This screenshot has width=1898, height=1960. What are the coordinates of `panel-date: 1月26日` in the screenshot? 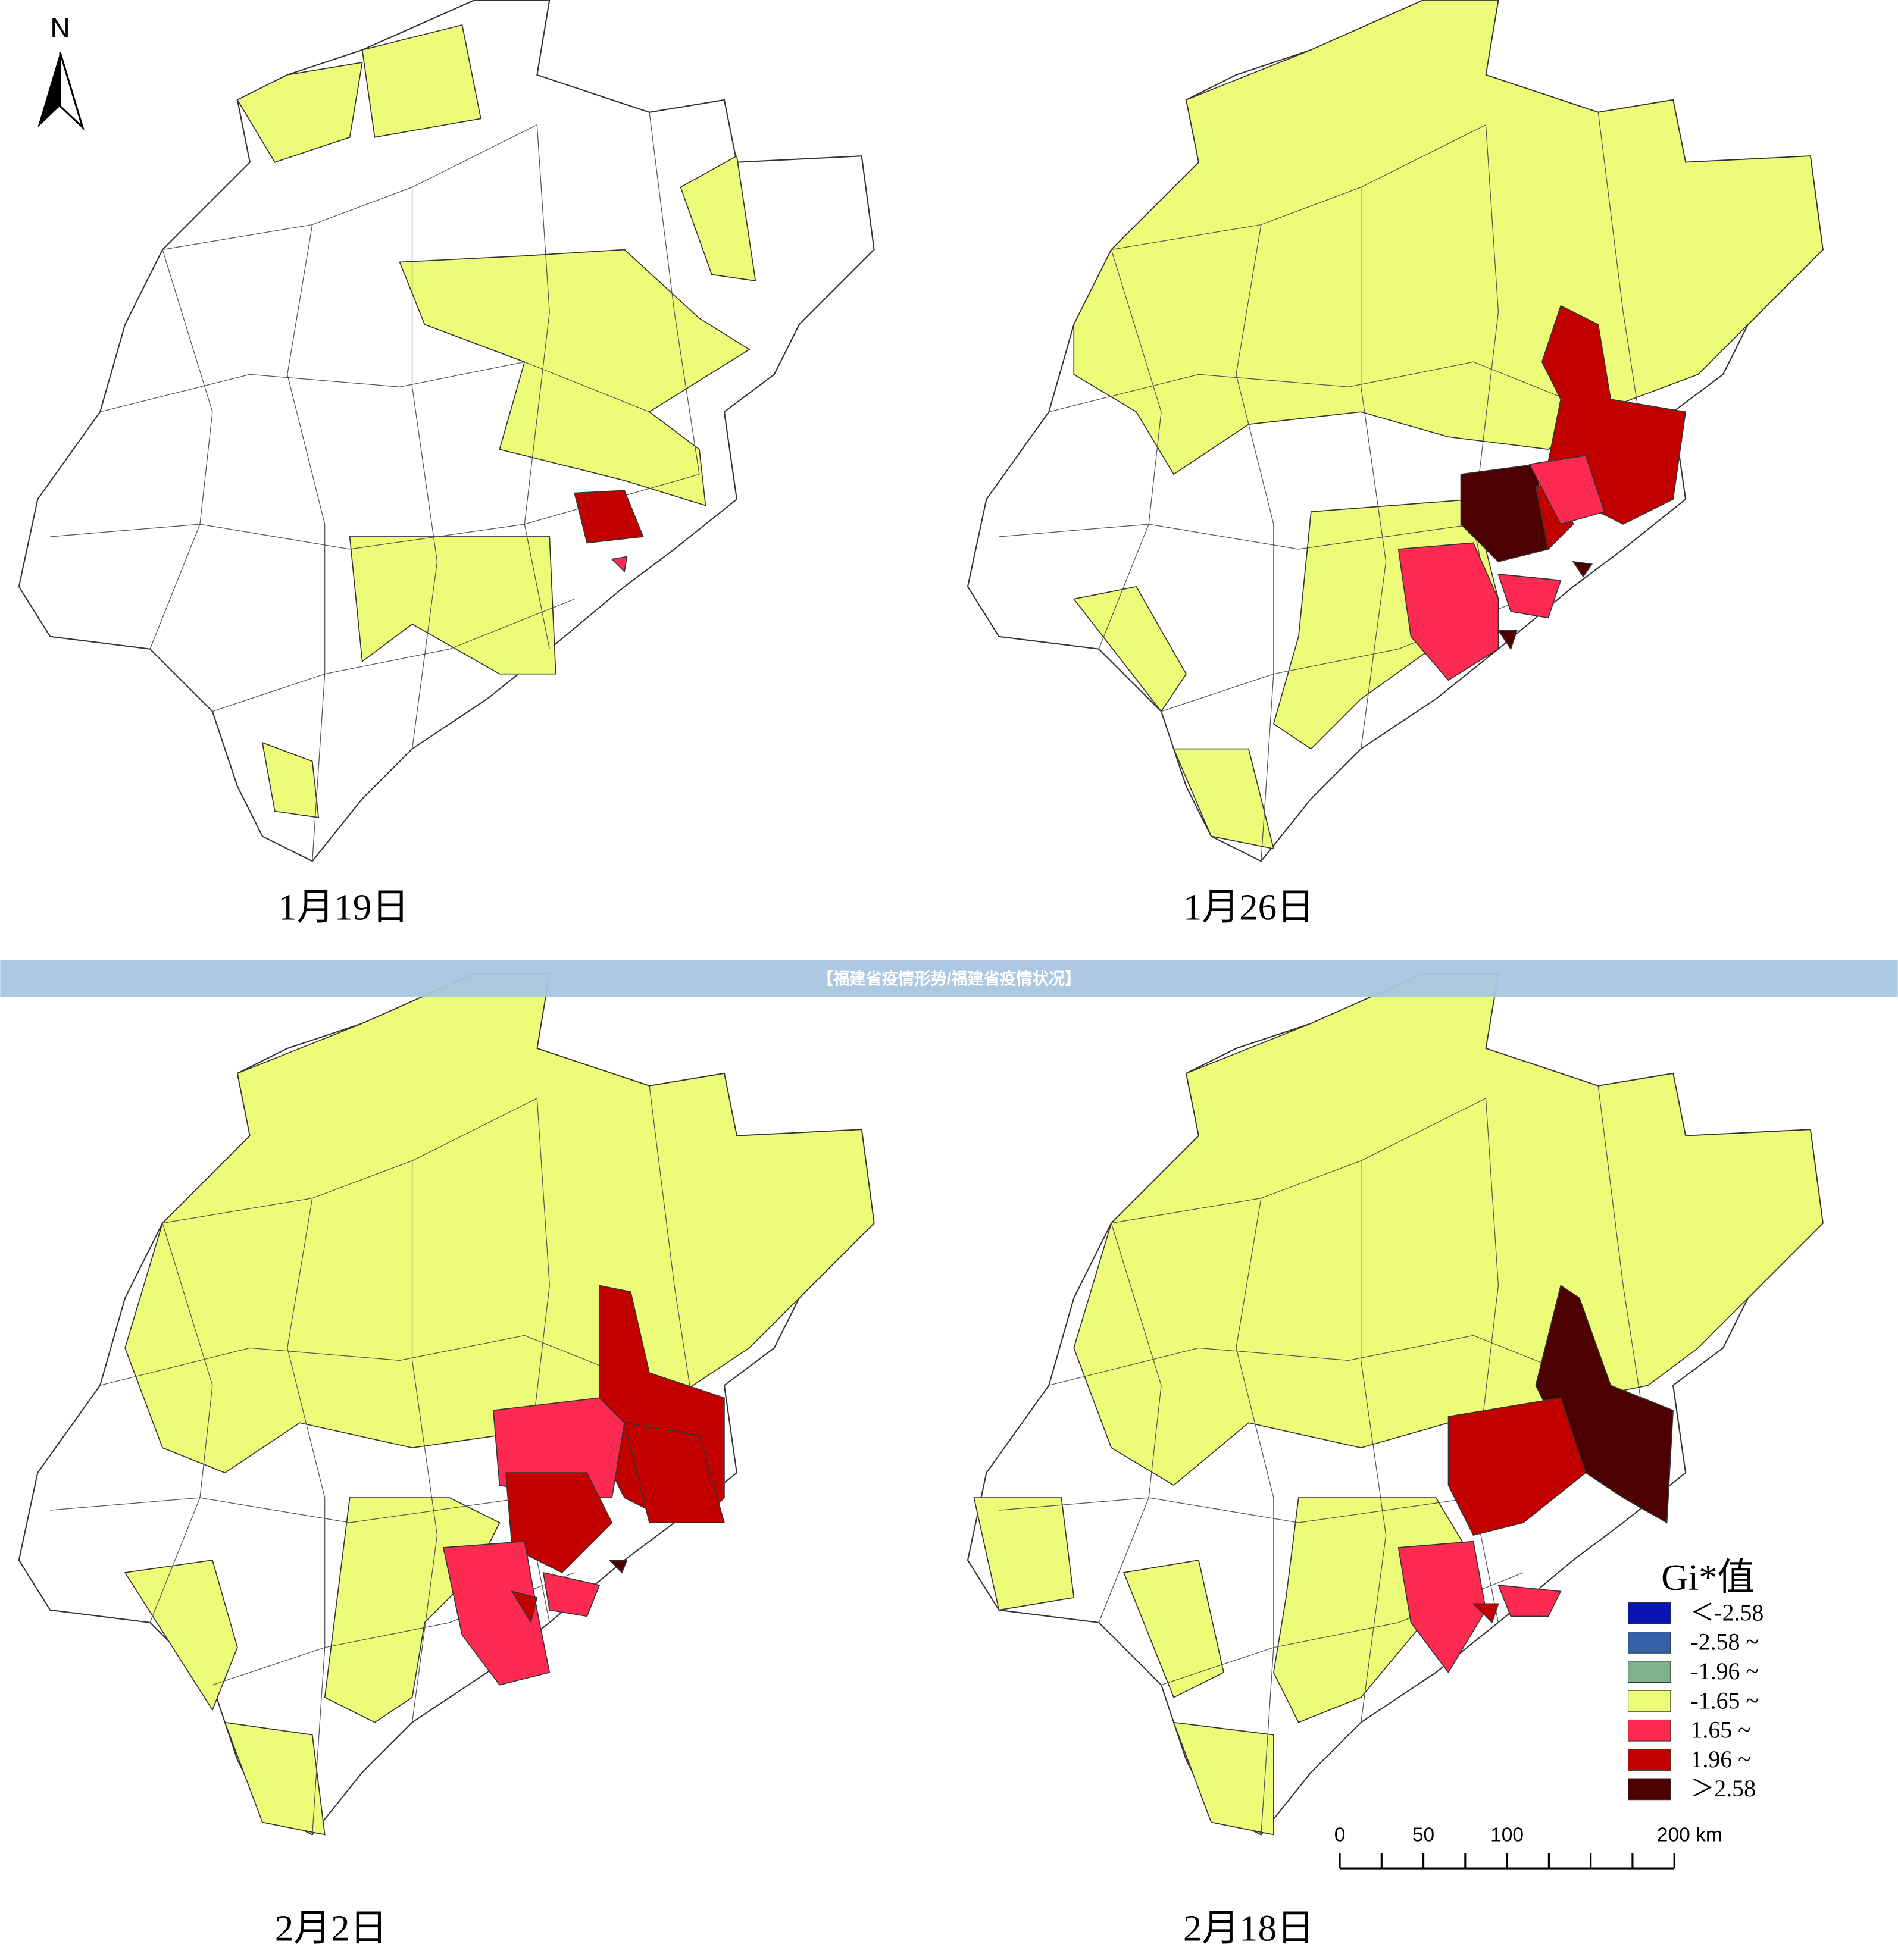 It's located at (1248, 907).